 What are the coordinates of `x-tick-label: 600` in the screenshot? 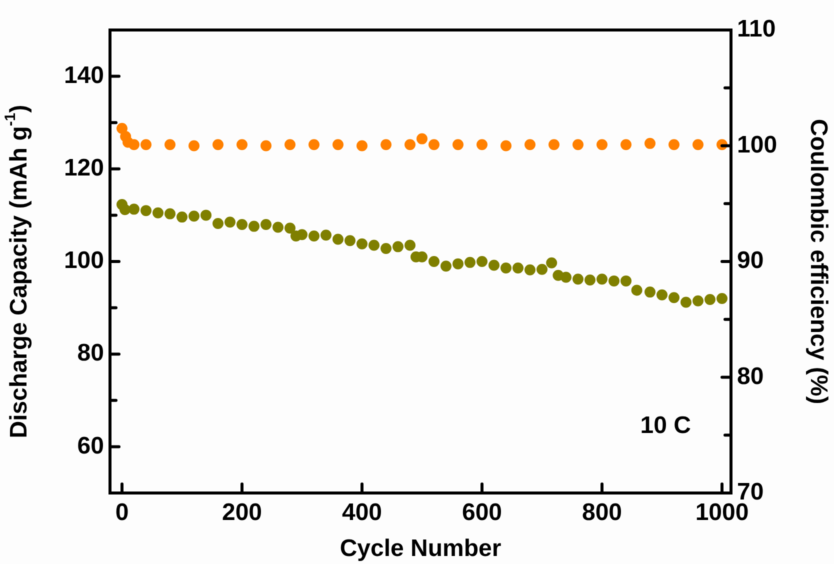 It's located at (482, 512).